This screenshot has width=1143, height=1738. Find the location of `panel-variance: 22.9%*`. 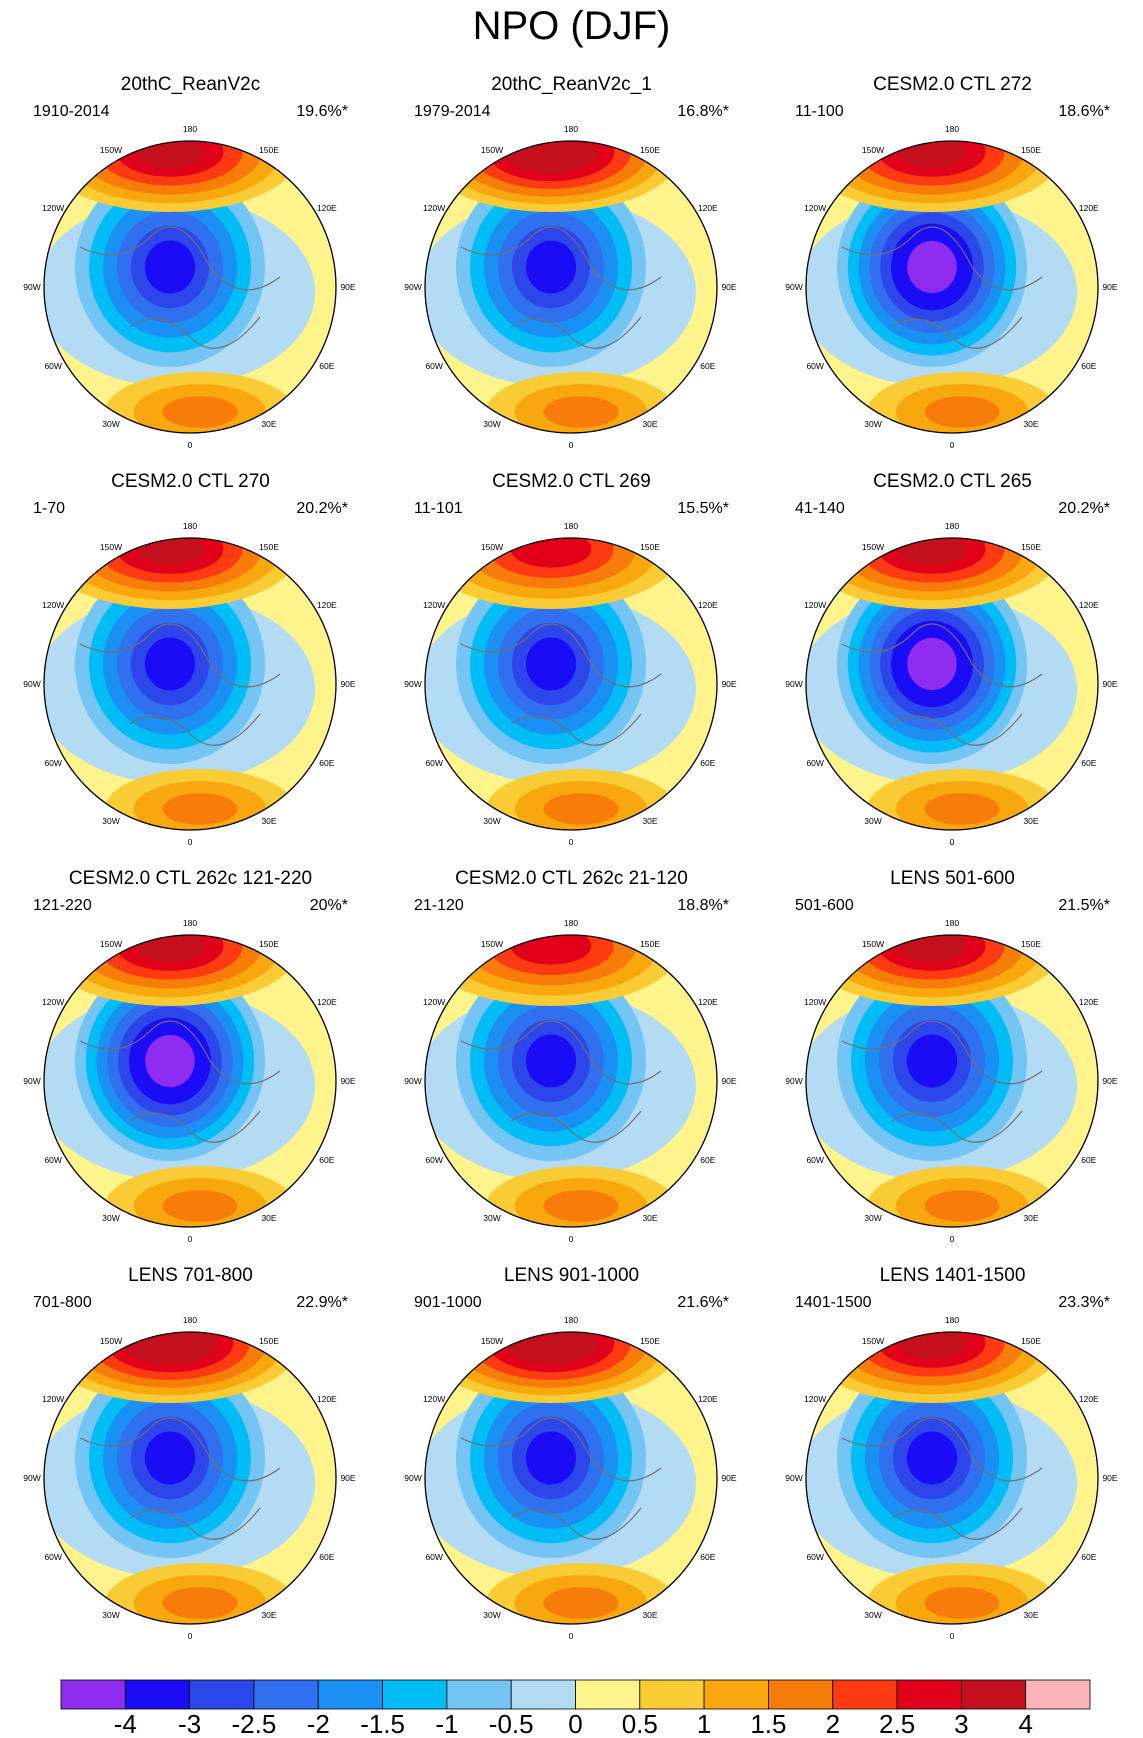

panel-variance: 22.9%* is located at coordinates (322, 1302).